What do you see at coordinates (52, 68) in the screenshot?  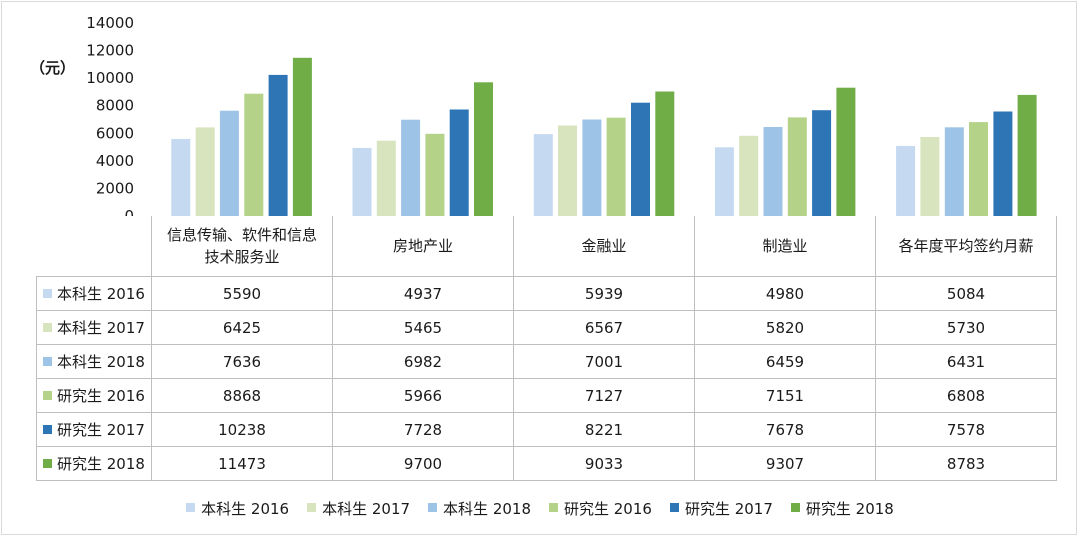 I see `y-unit-label: （元）` at bounding box center [52, 68].